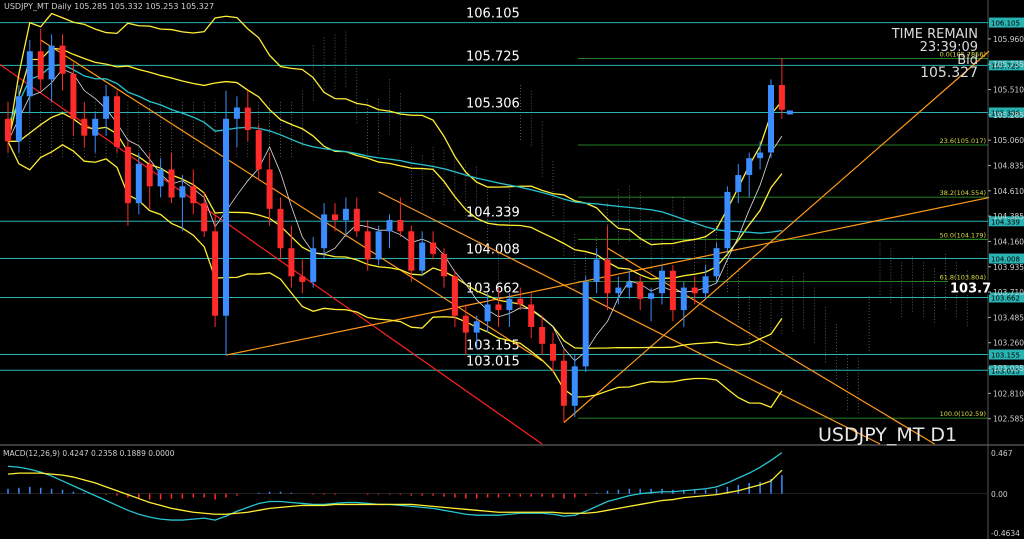 This screenshot has height=539, width=1024. I want to click on price-tick-label: 105.285, so click(1008, 115).